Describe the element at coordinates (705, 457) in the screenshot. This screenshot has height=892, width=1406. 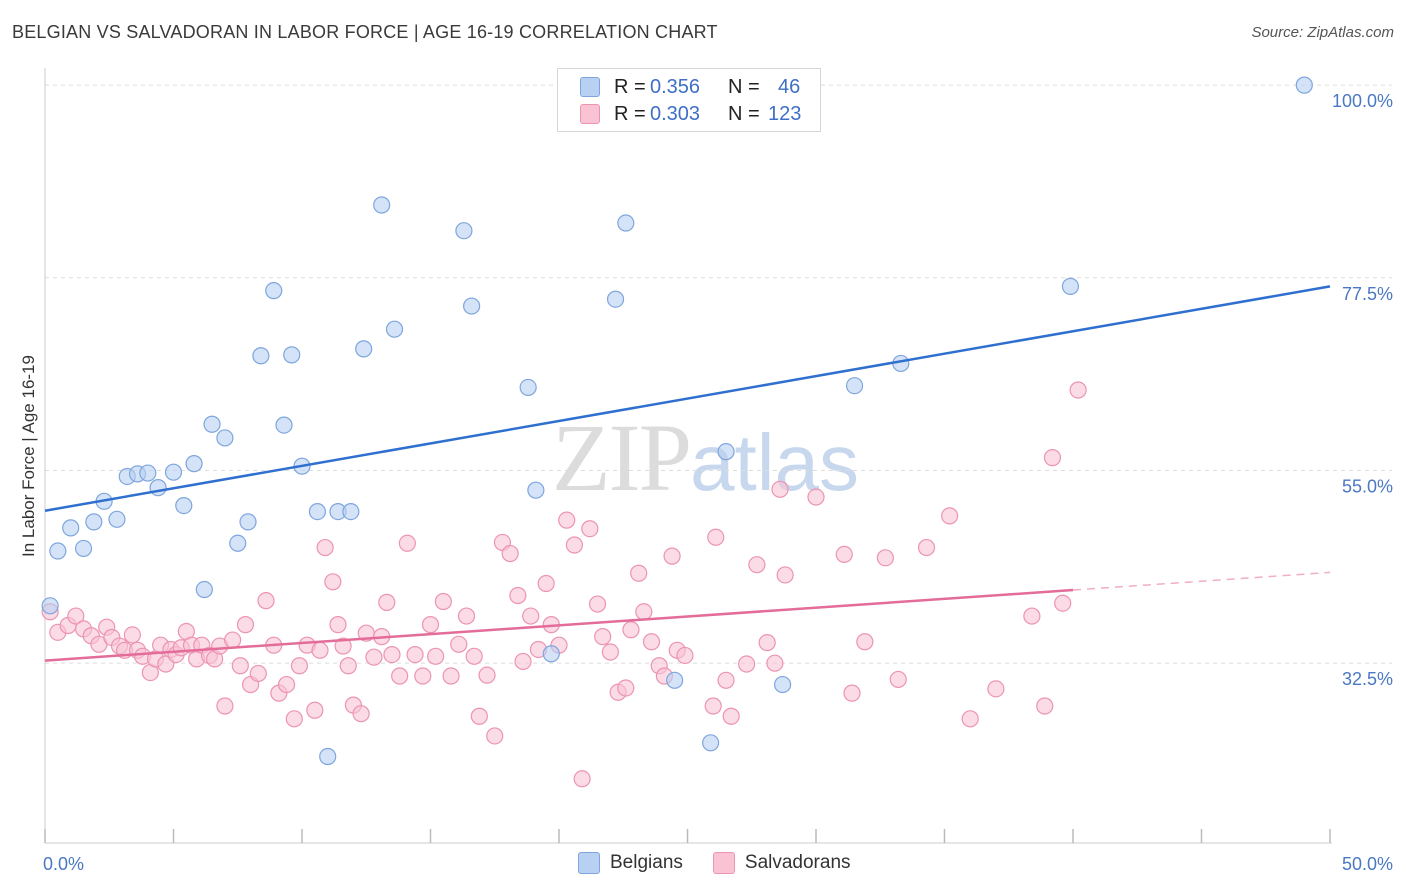
I see `watermark: ZIPatlas` at that location.